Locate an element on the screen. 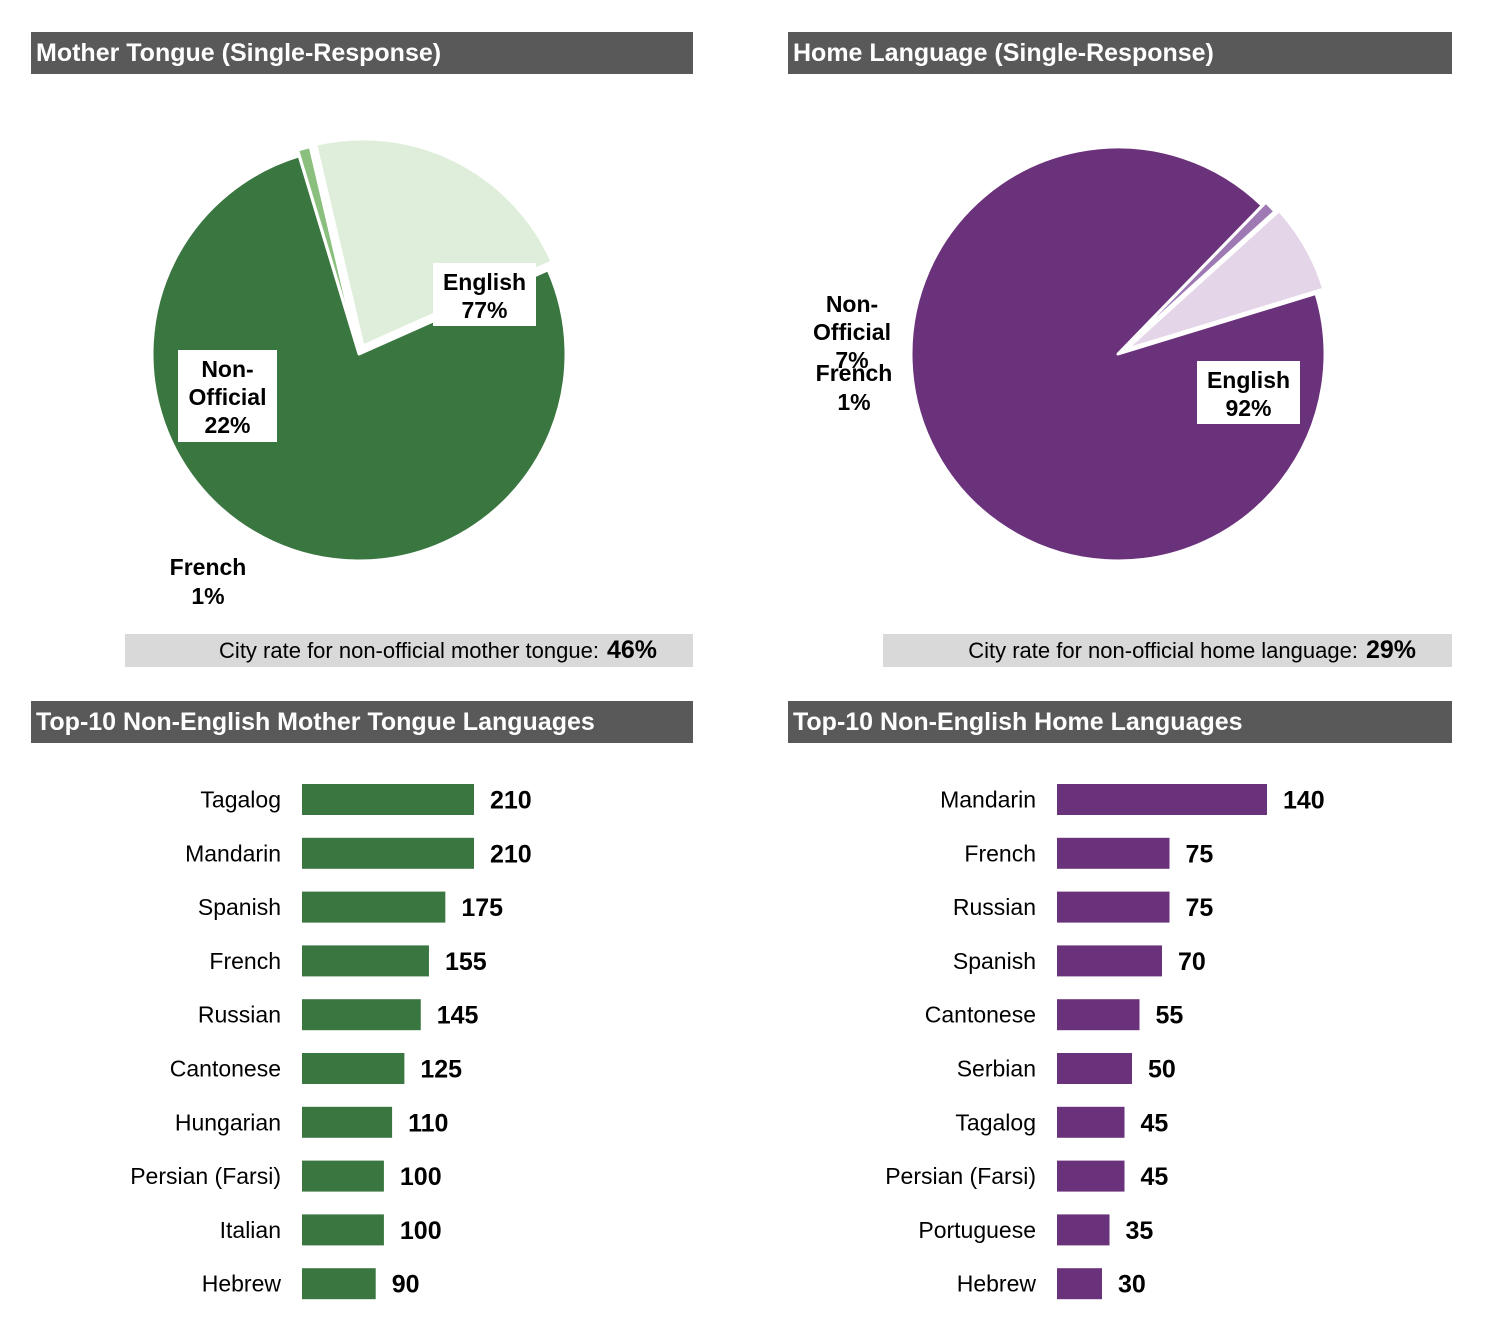 The image size is (1492, 1334). mother-tongue-bar-label-hungarian: Hungarian is located at coordinates (228, 1122).